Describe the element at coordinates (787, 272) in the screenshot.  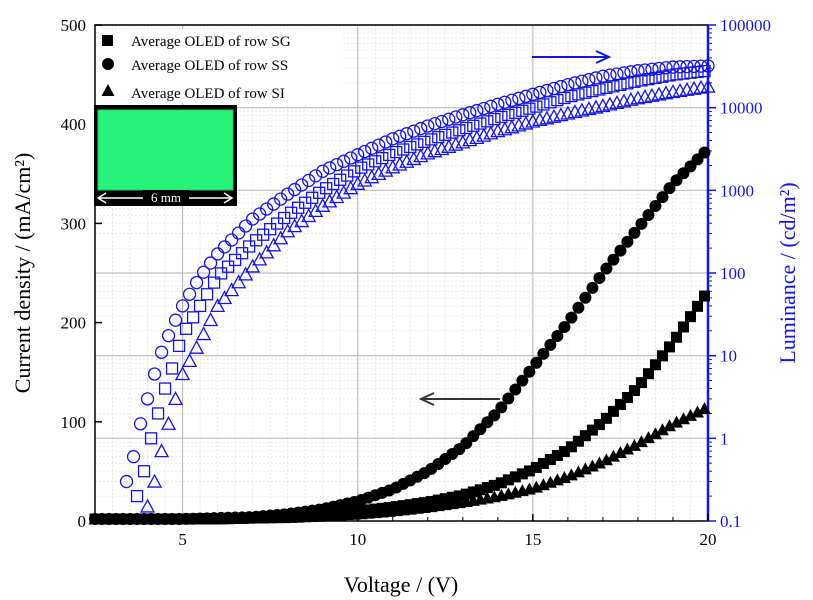
I see `y-right-axis-title: Luminance / (cd/m²)` at that location.